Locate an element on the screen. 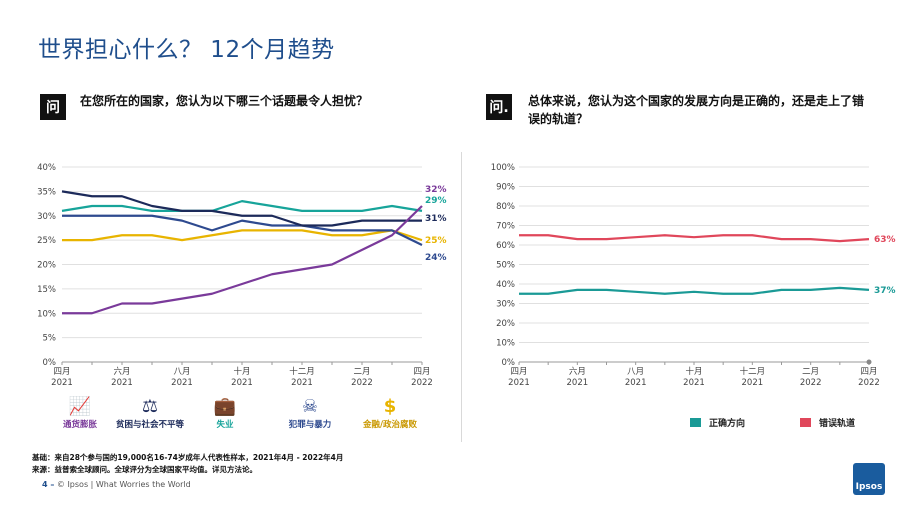 The image size is (920, 518). series-line-poverty is located at coordinates (241, 208).